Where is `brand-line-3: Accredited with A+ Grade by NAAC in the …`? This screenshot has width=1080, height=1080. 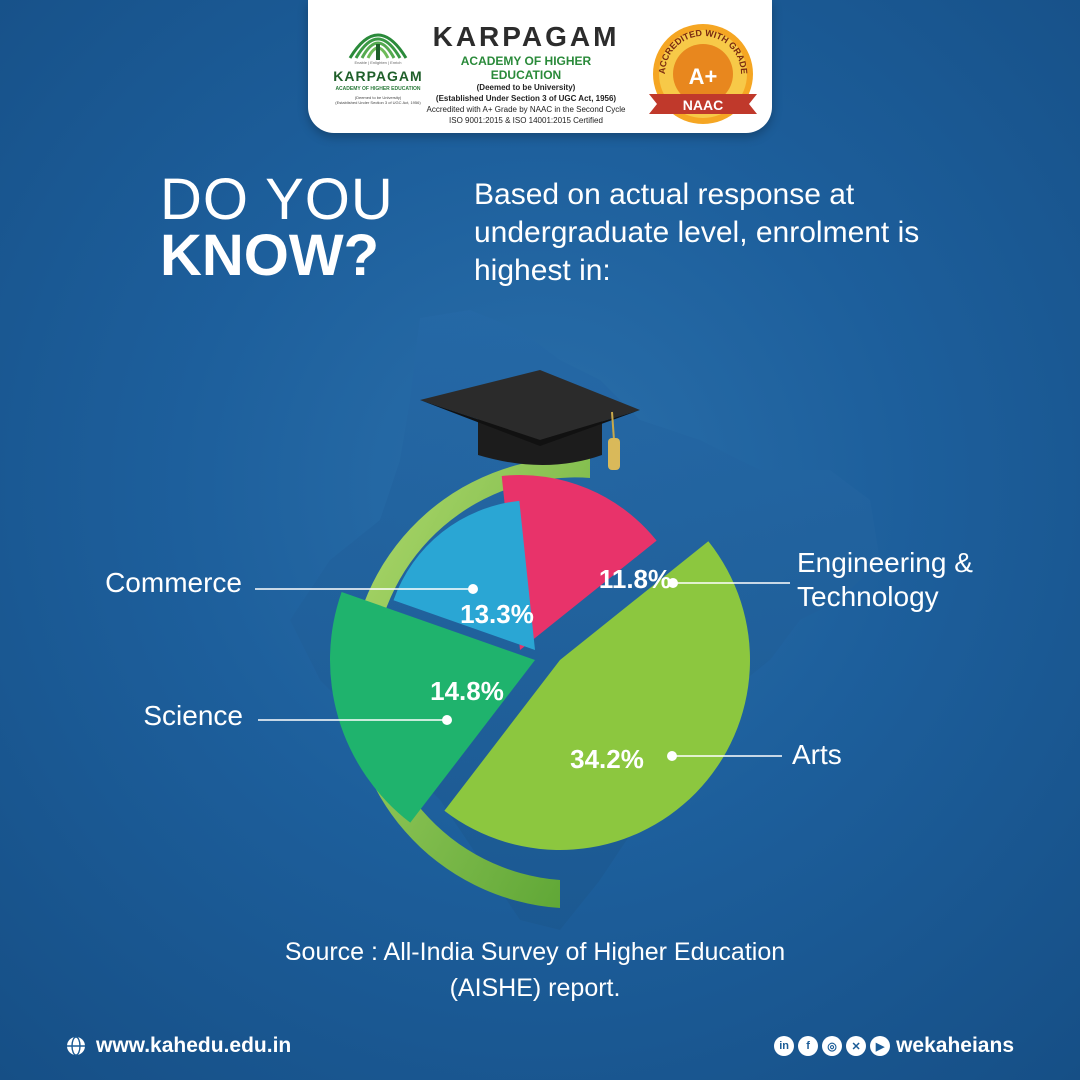 brand-line-3: Accredited with A+ Grade by NAAC in the … is located at coordinates (526, 109).